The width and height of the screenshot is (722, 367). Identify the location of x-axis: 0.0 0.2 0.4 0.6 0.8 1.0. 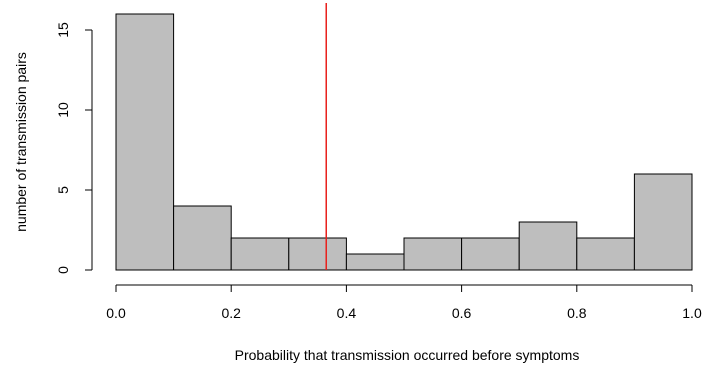
(404, 302).